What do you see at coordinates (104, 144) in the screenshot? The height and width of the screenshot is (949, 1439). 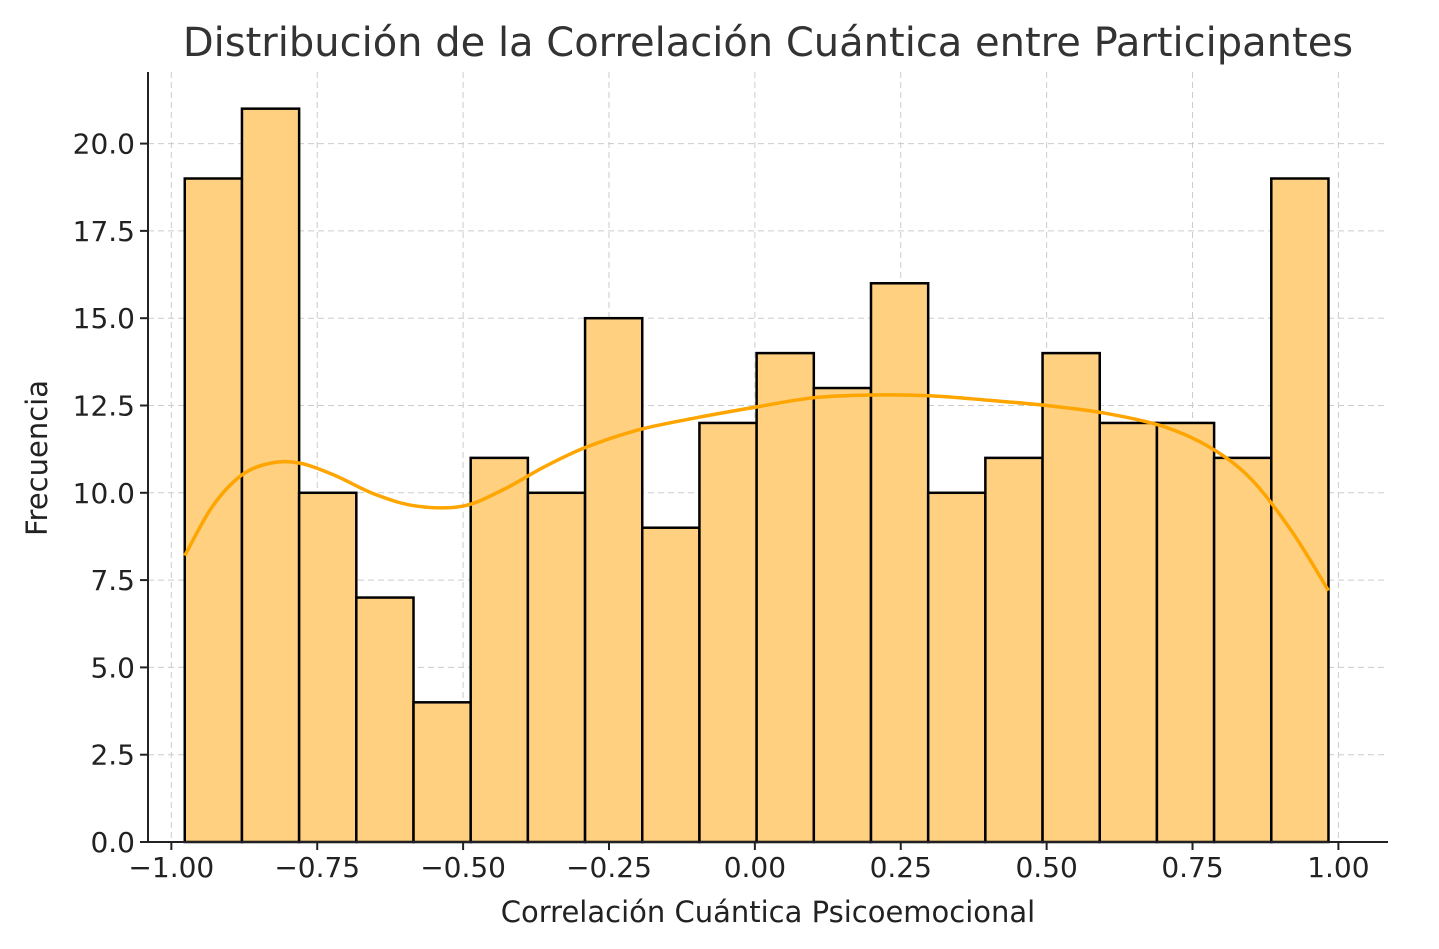 I see `y-tick-label: 20.0` at bounding box center [104, 144].